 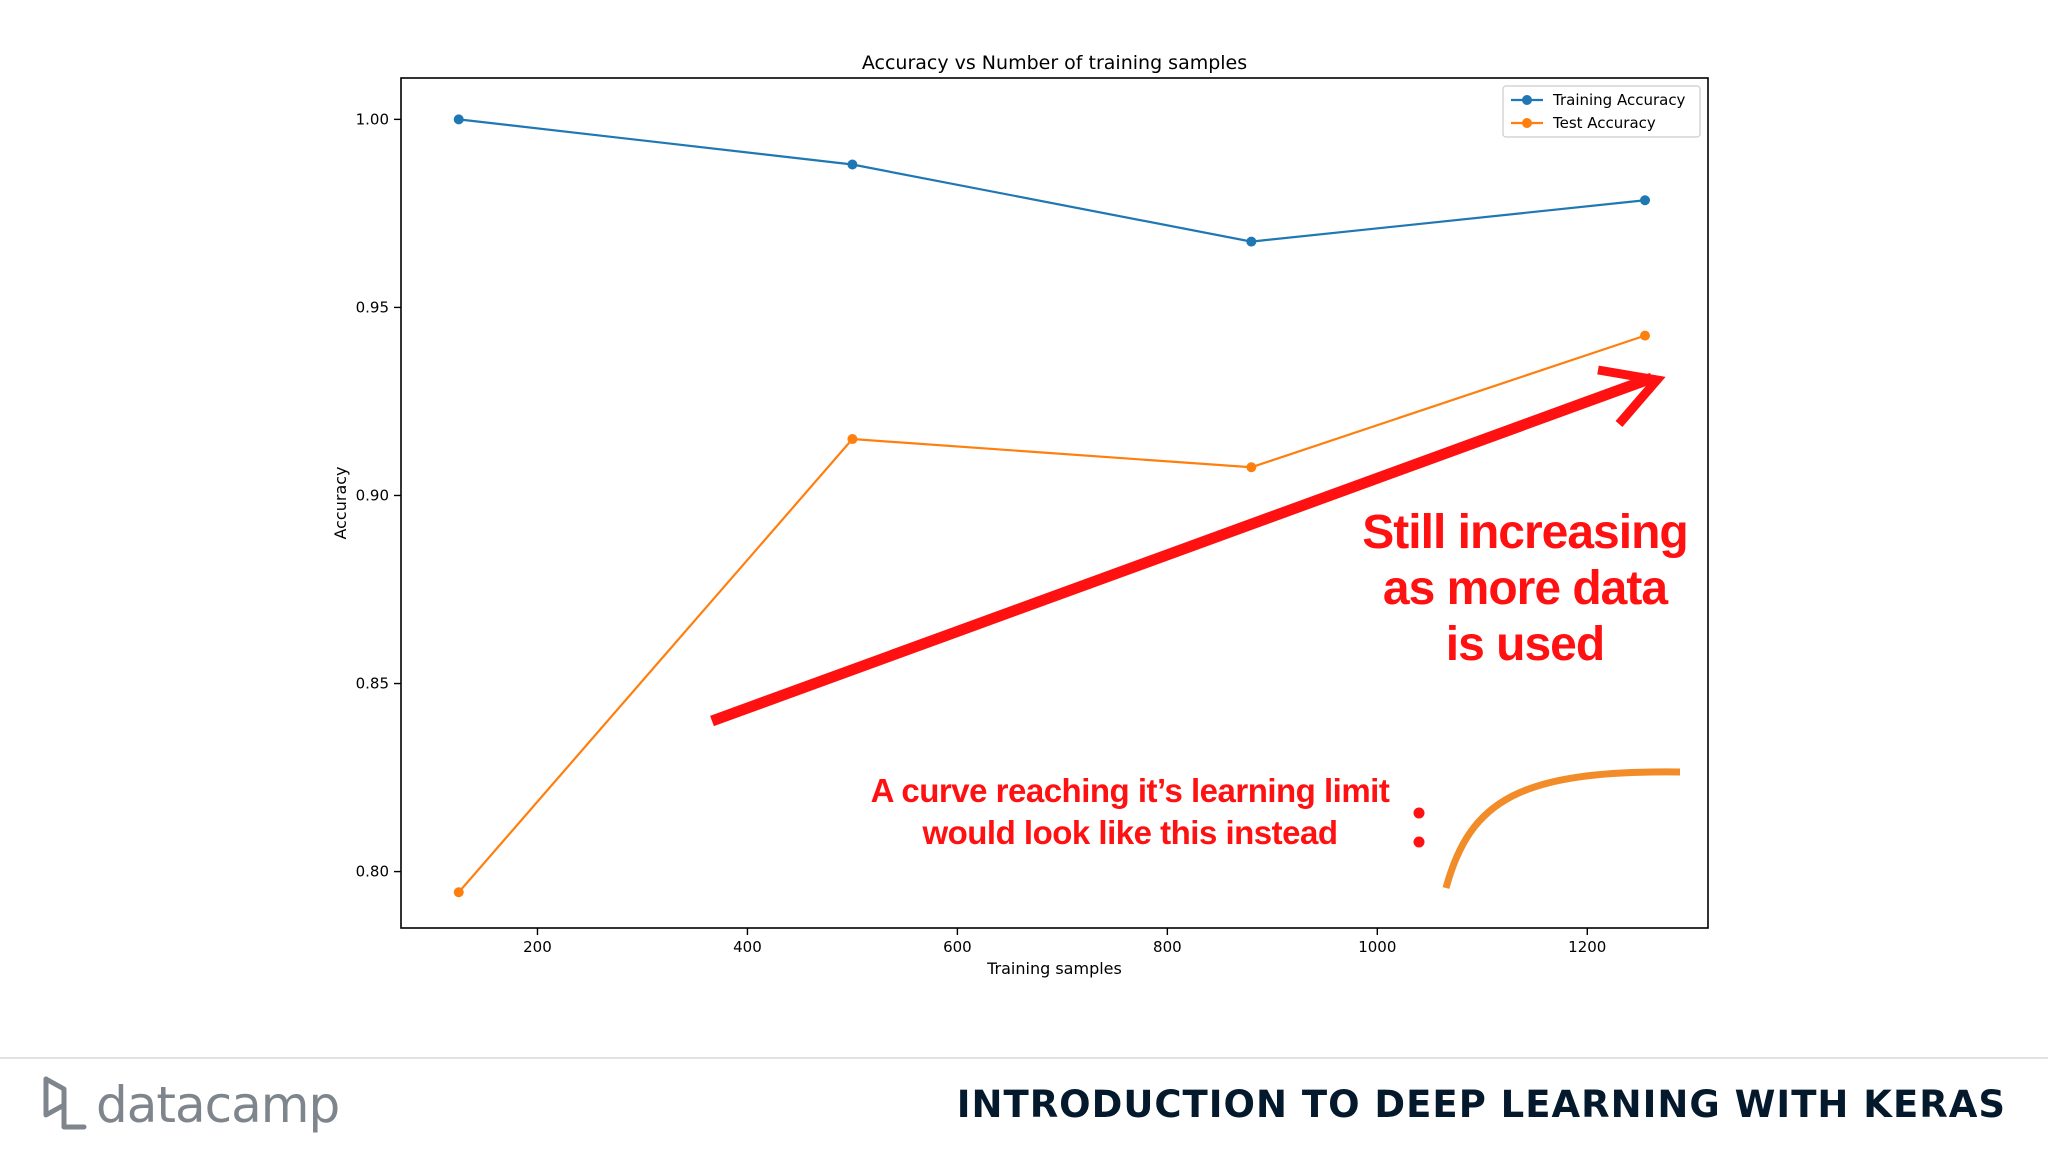 I want to click on trend-arrow-head, so click(x=1631, y=396).